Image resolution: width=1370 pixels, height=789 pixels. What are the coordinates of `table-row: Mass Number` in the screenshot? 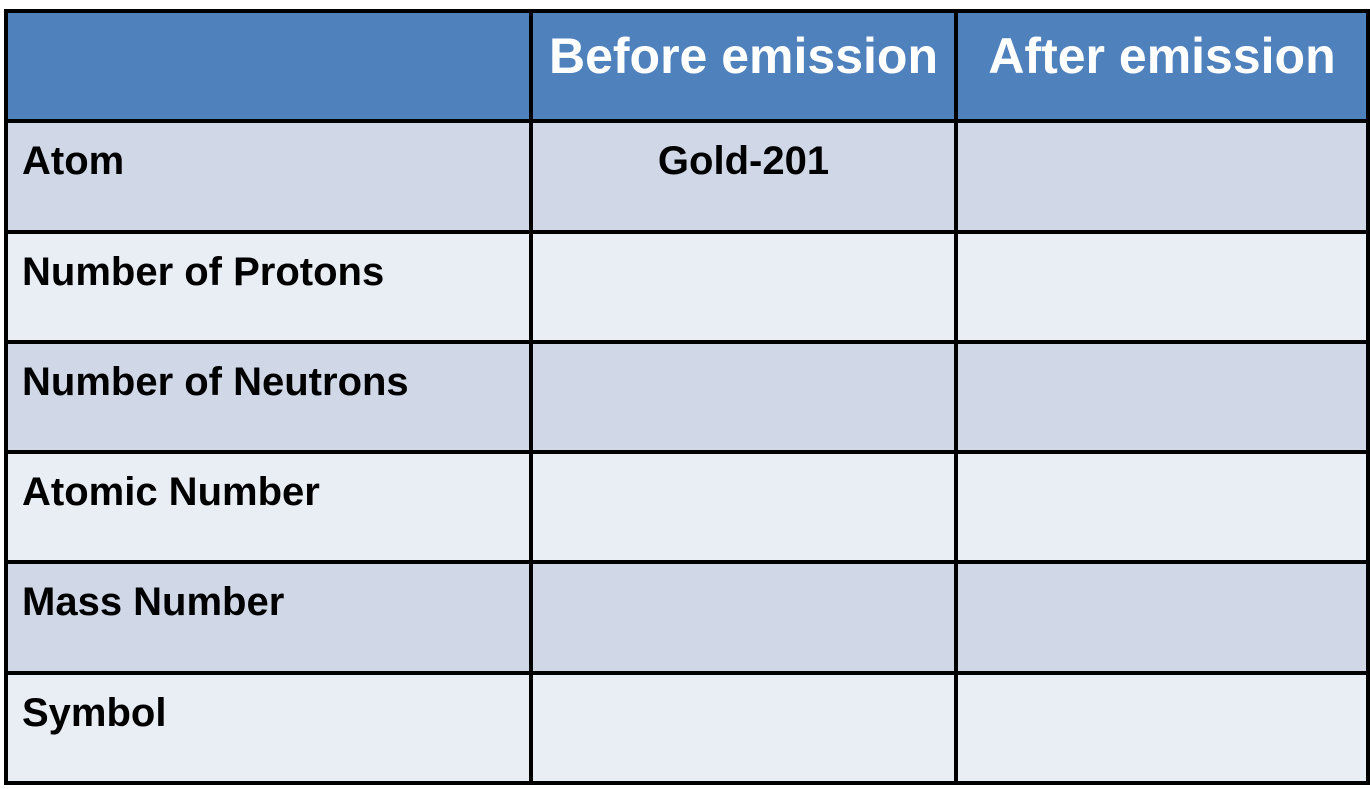 It's located at (687, 617).